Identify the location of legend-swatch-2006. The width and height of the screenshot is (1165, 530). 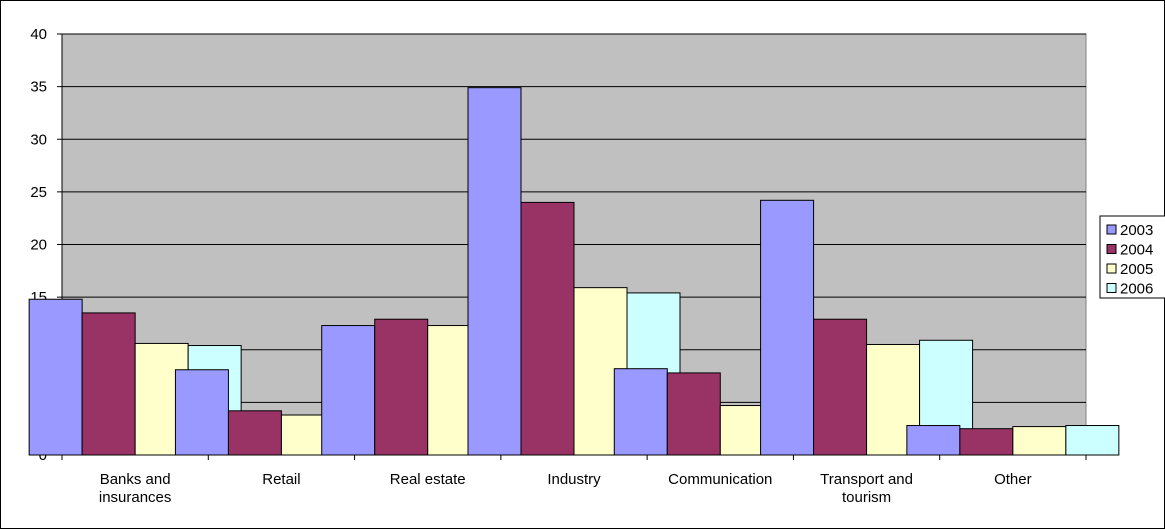
(1111, 288).